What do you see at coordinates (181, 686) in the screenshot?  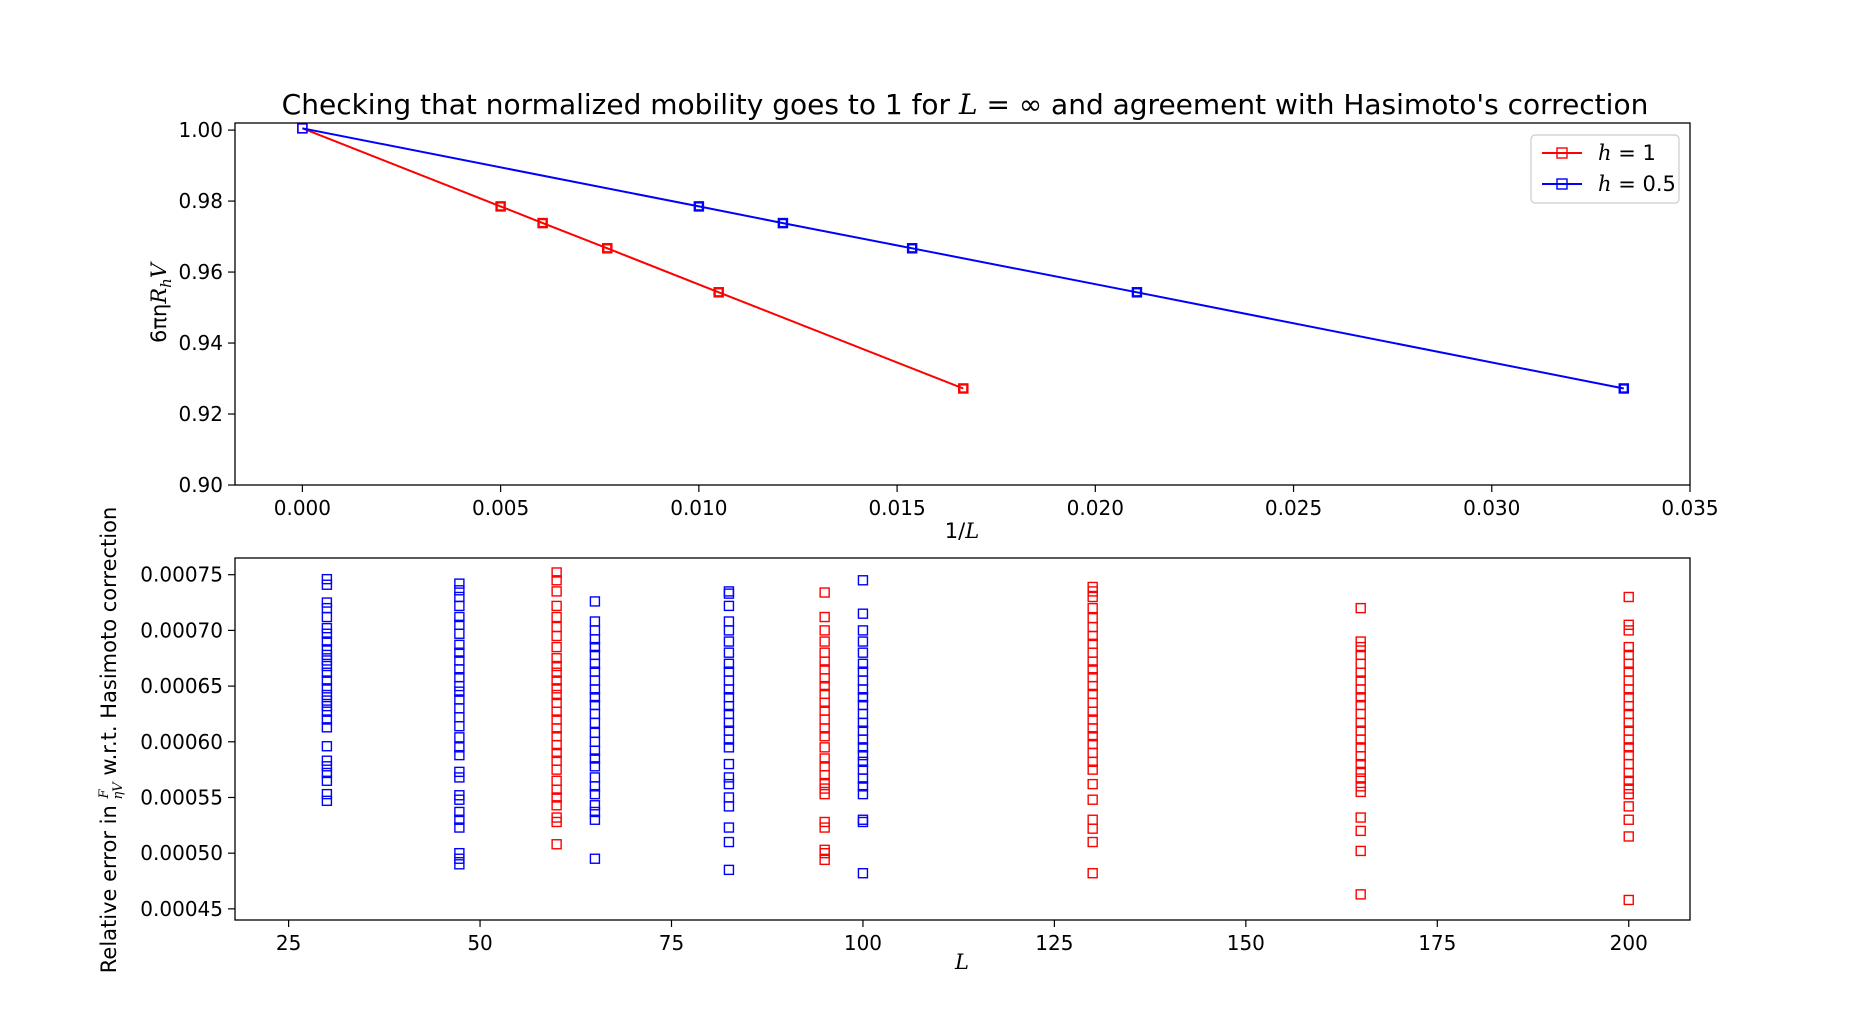 I see `y-tick-label: 0.00065` at bounding box center [181, 686].